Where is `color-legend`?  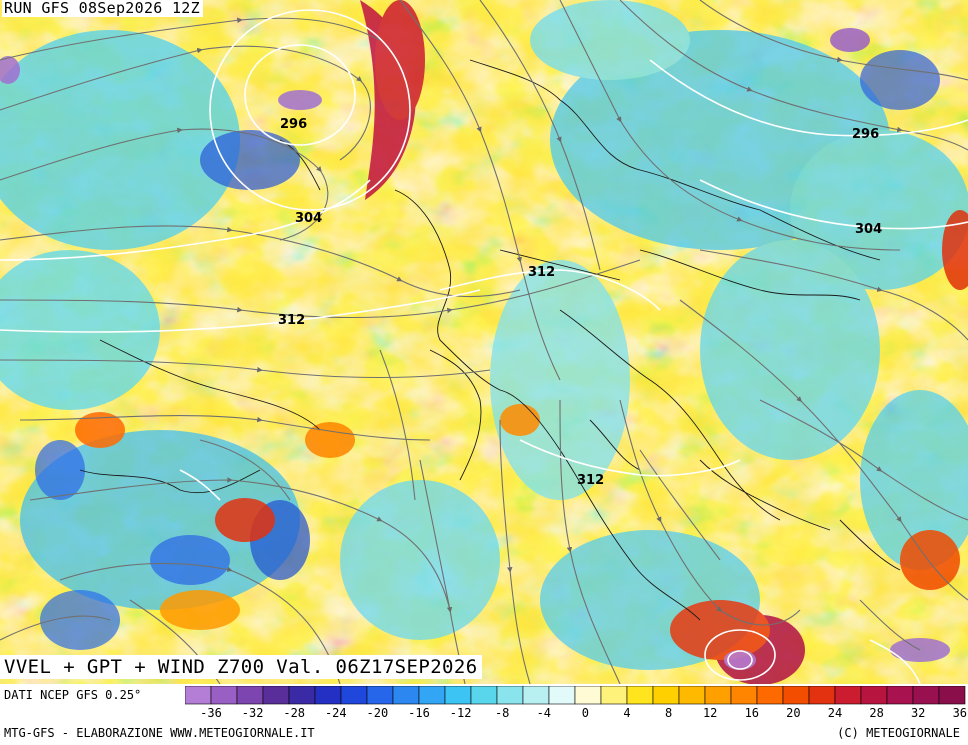 color-legend is located at coordinates (575, 695).